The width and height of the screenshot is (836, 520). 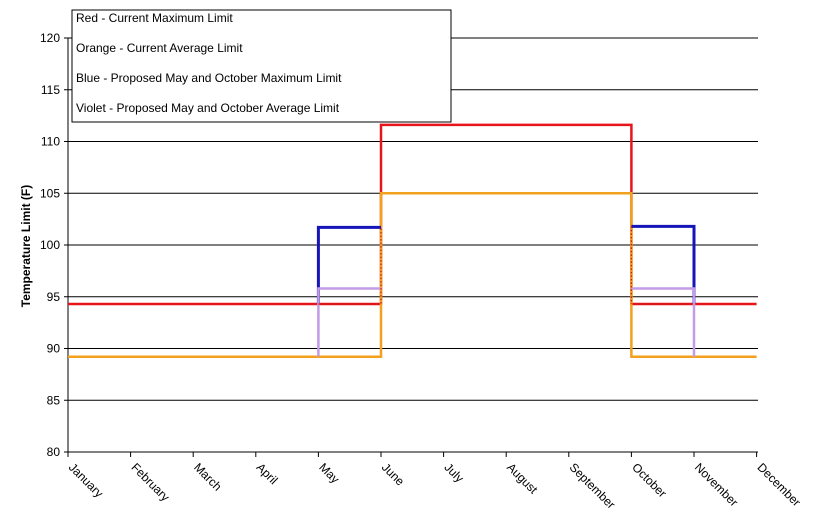 What do you see at coordinates (54, 349) in the screenshot?
I see `y-tick-label-90: 90` at bounding box center [54, 349].